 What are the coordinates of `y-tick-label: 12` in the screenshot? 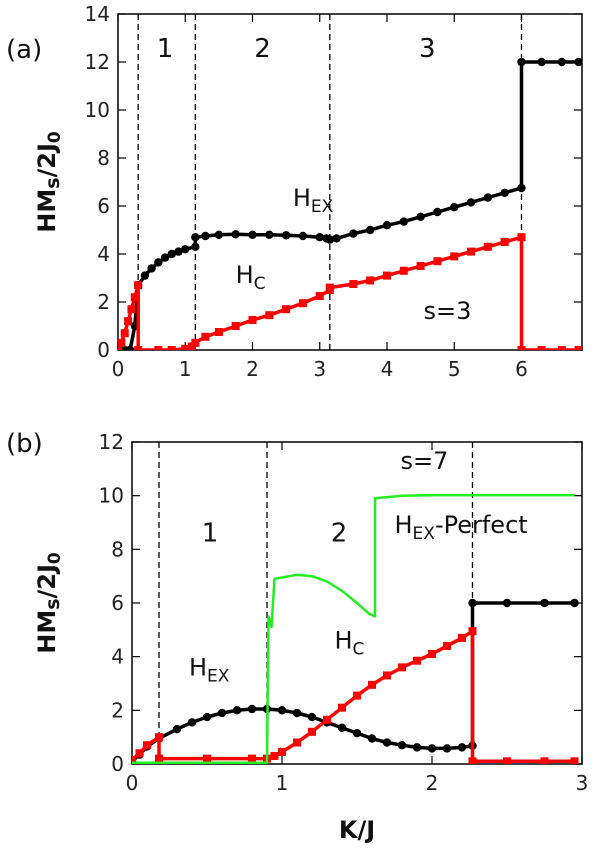 It's located at (97, 62).